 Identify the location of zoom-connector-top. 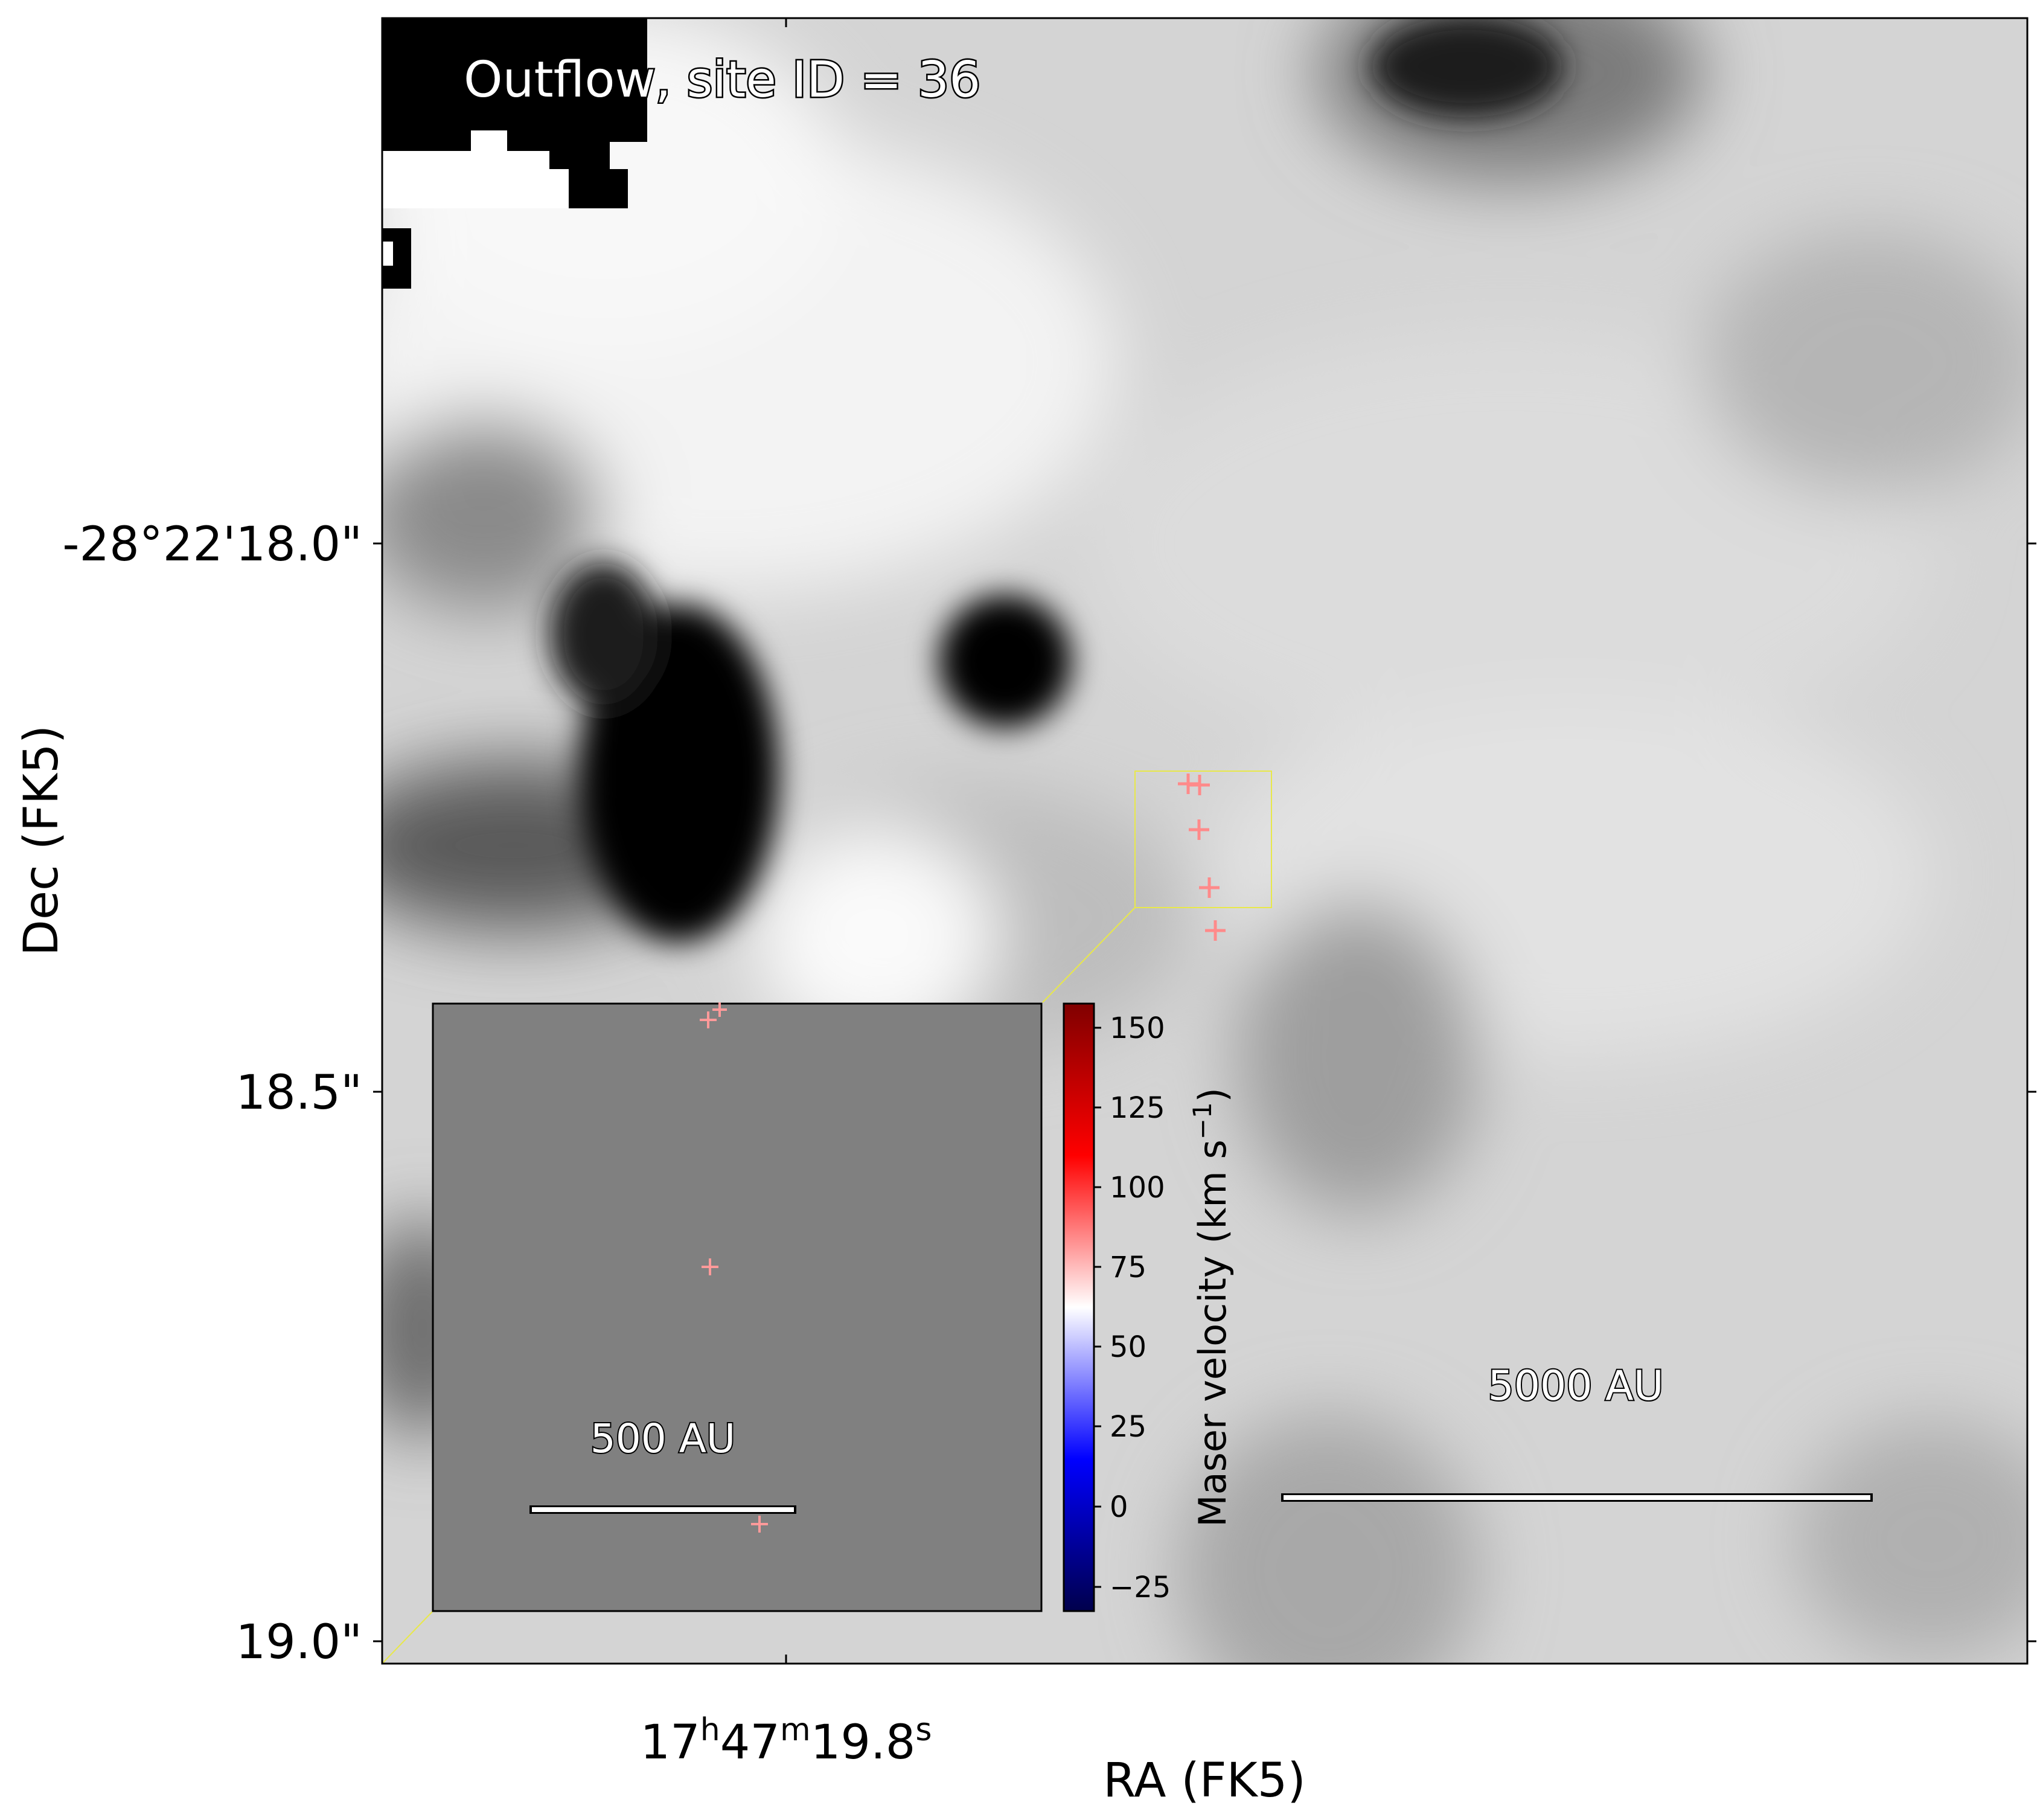
(1089, 955).